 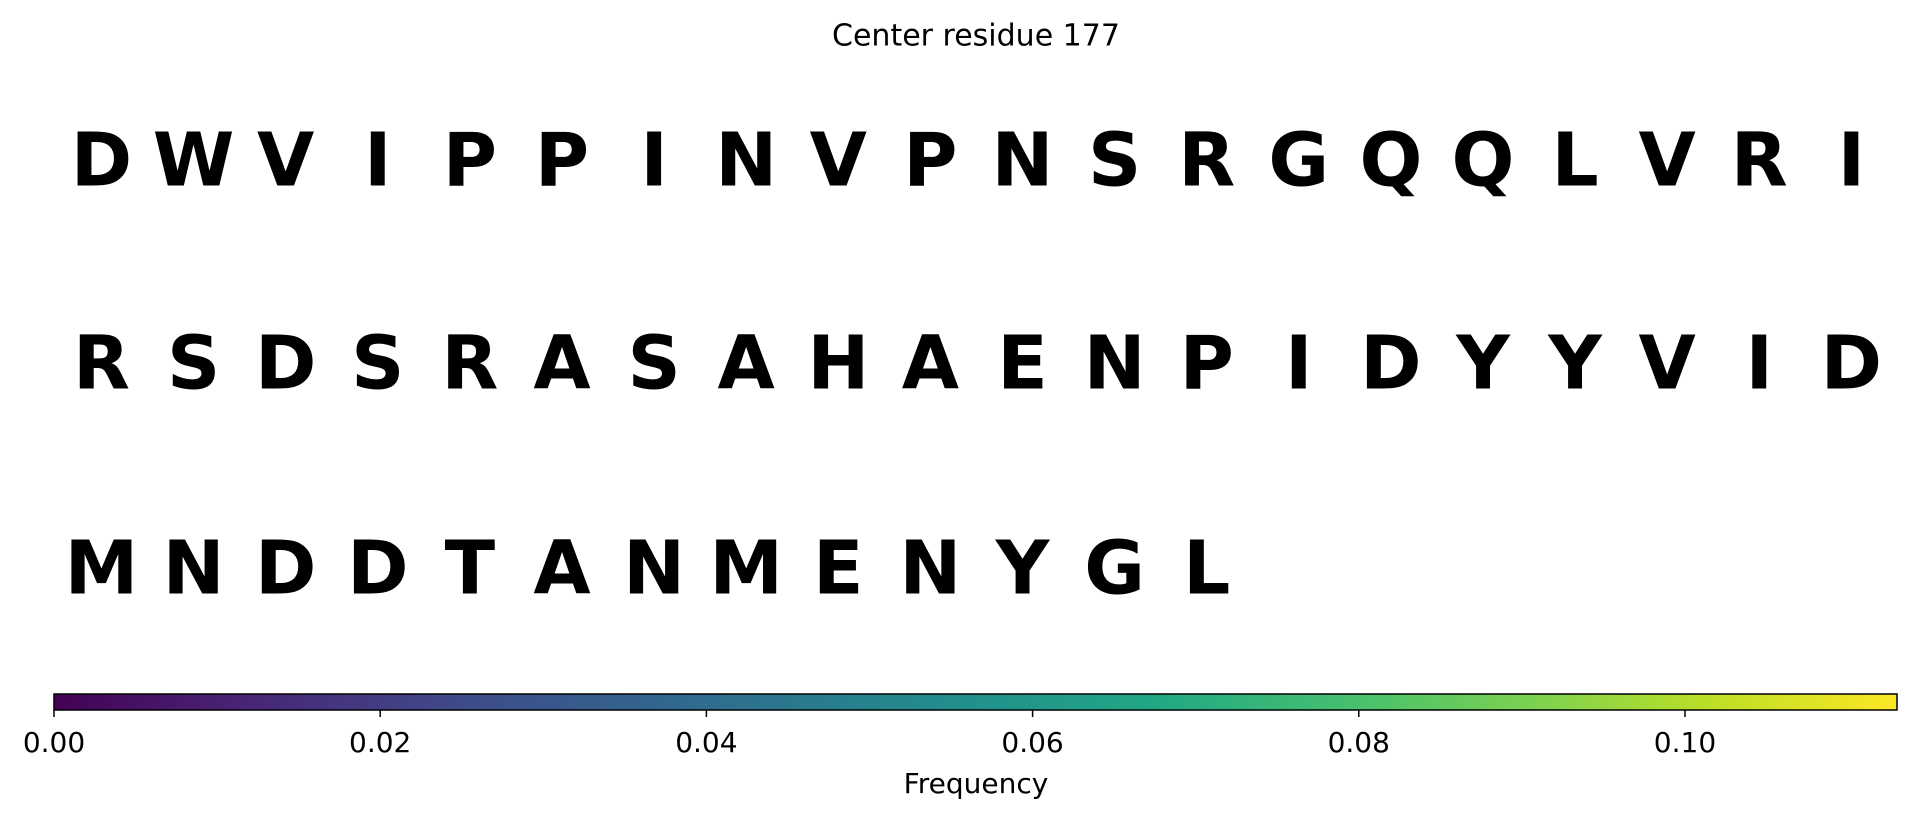 What do you see at coordinates (1685, 742) in the screenshot?
I see `colorbar-tick-label: 0.10` at bounding box center [1685, 742].